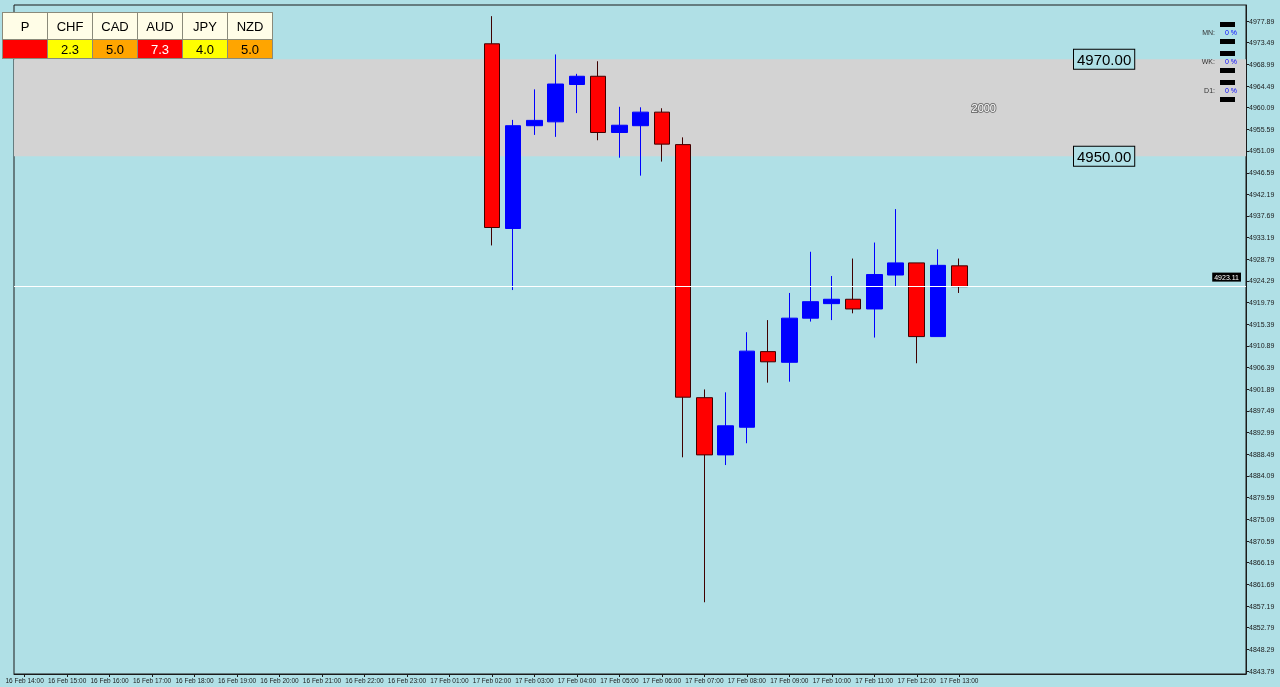  What do you see at coordinates (1104, 59) in the screenshot?
I see `annotation: 4970.00` at bounding box center [1104, 59].